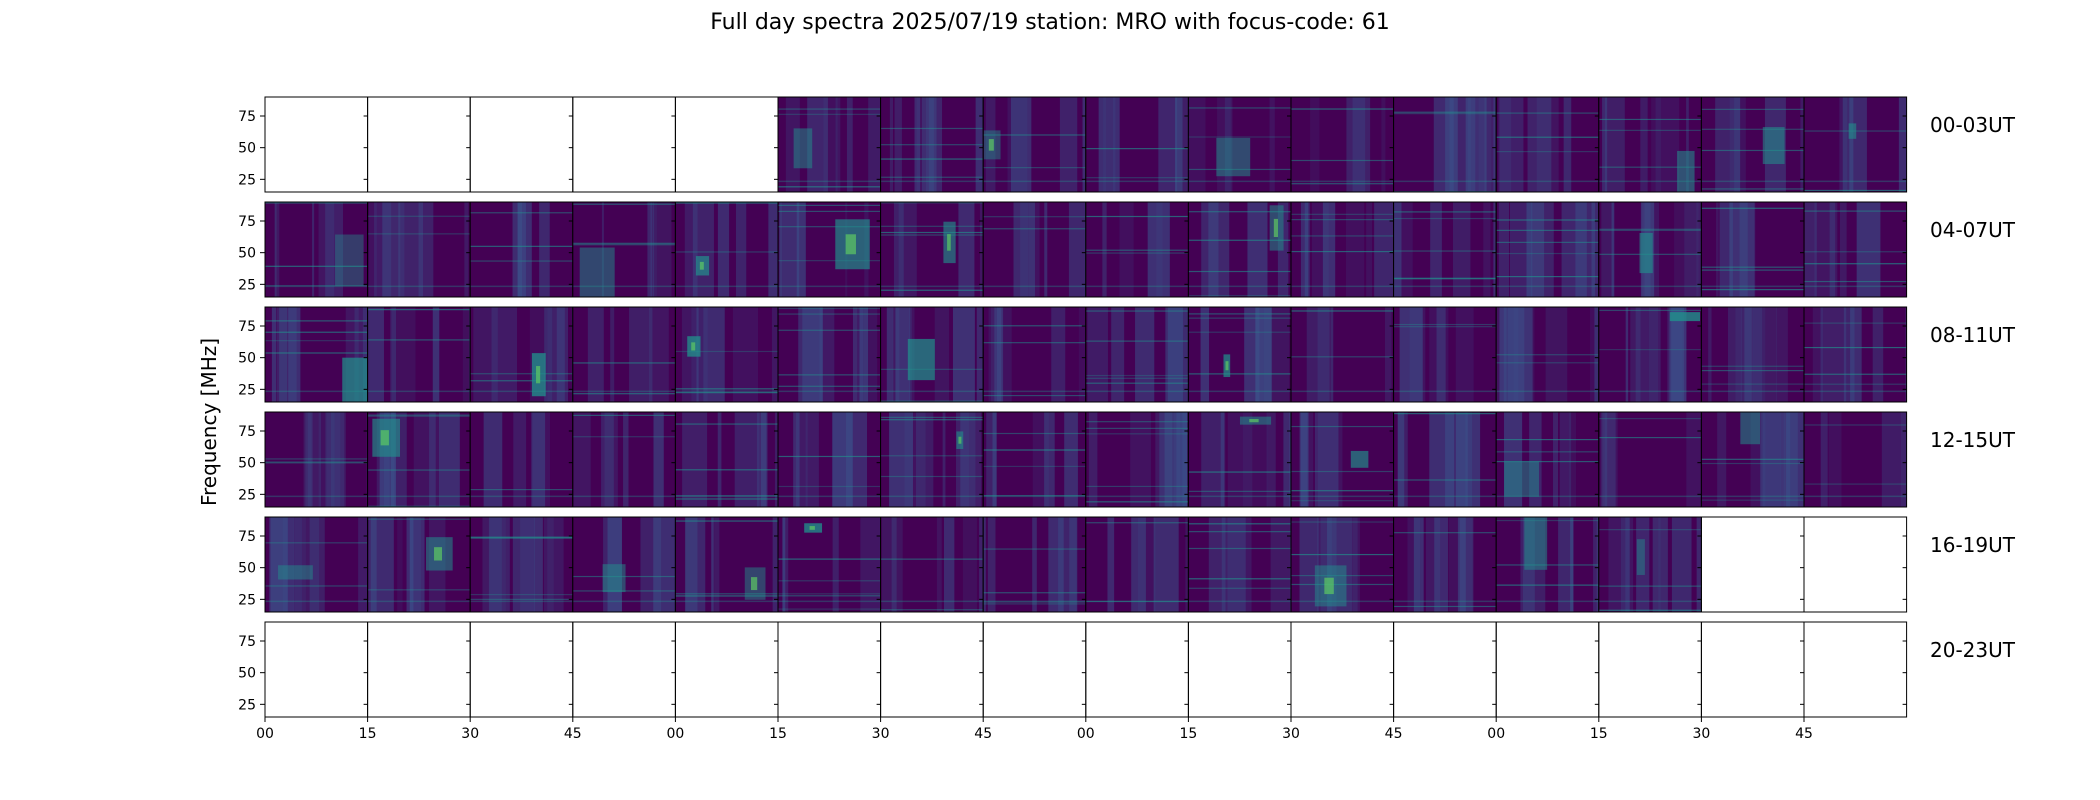  I want to click on y-tick-label: 75, so click(247, 327).